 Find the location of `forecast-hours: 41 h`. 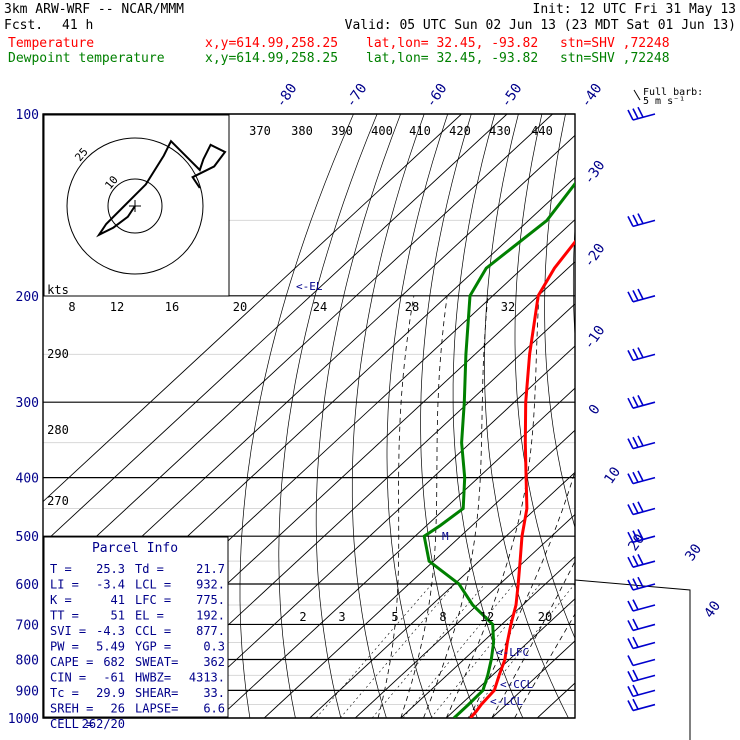

forecast-hours: 41 h is located at coordinates (78, 25).